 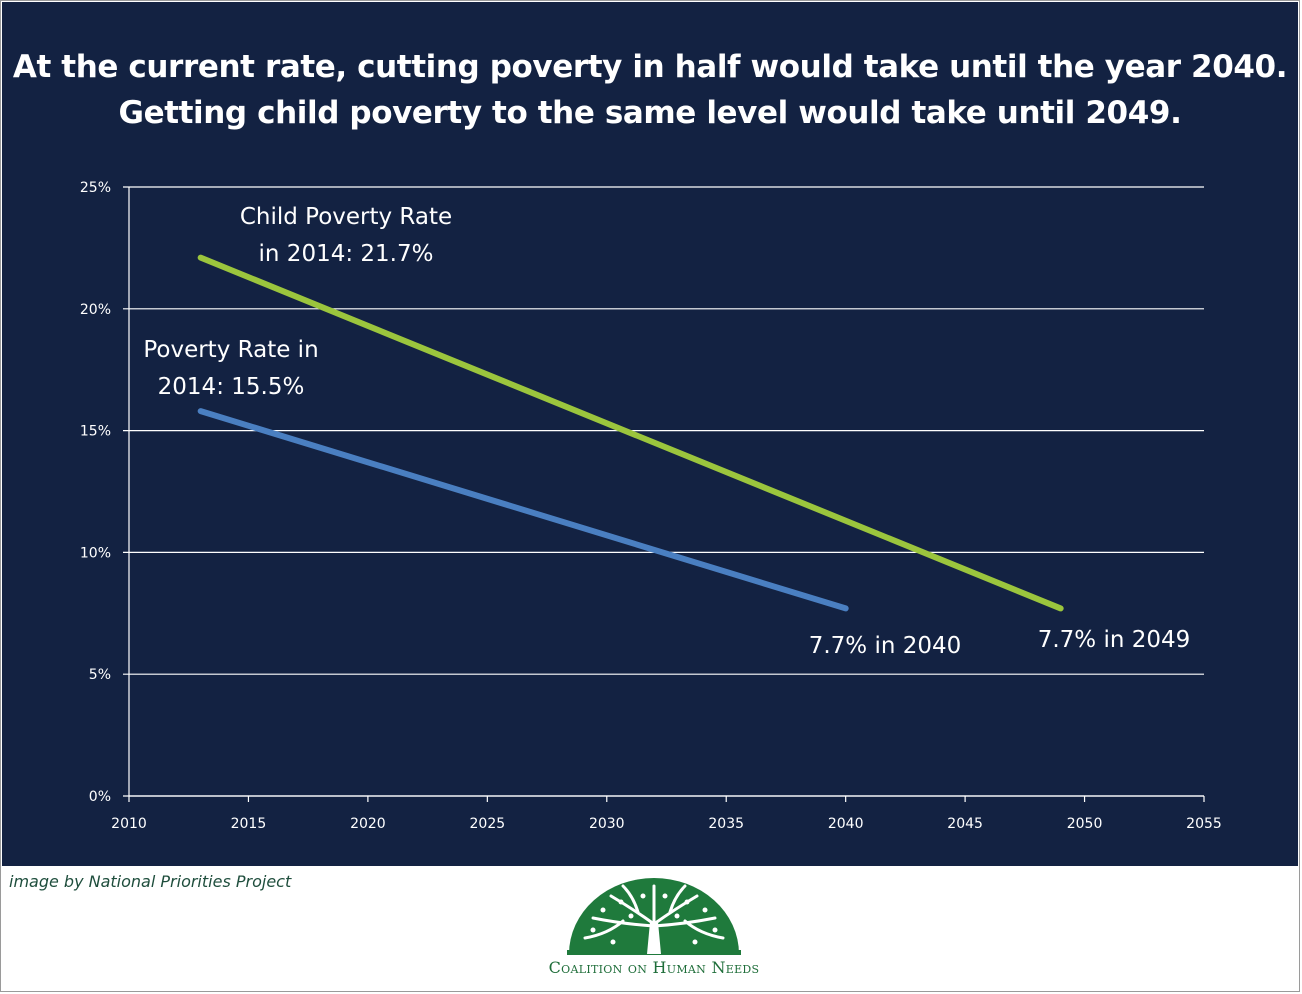 What do you see at coordinates (726, 824) in the screenshot?
I see `x-tick-label: 2035` at bounding box center [726, 824].